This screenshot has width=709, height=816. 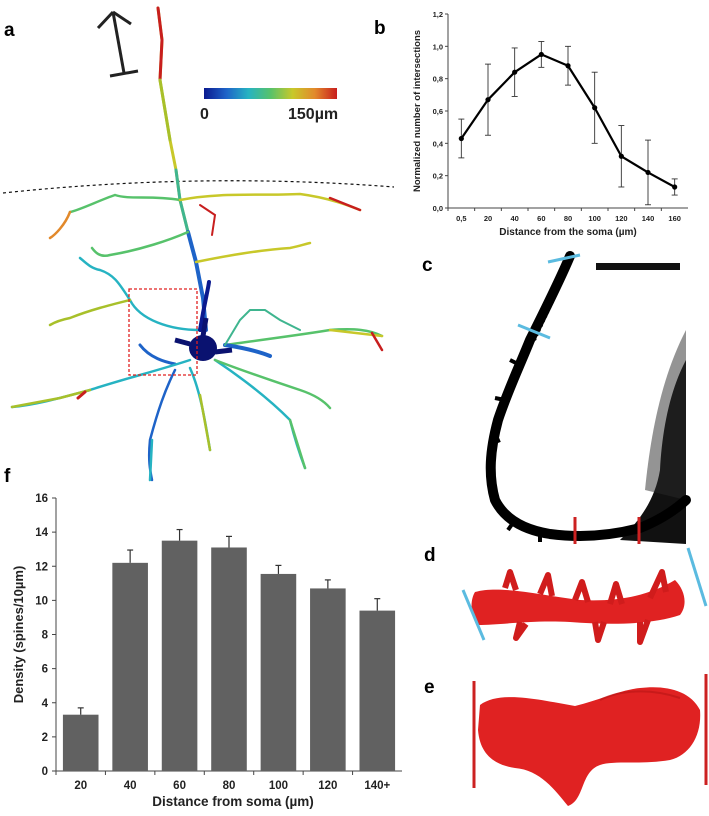 I want to click on y-tick-label: 16, so click(x=41, y=499).